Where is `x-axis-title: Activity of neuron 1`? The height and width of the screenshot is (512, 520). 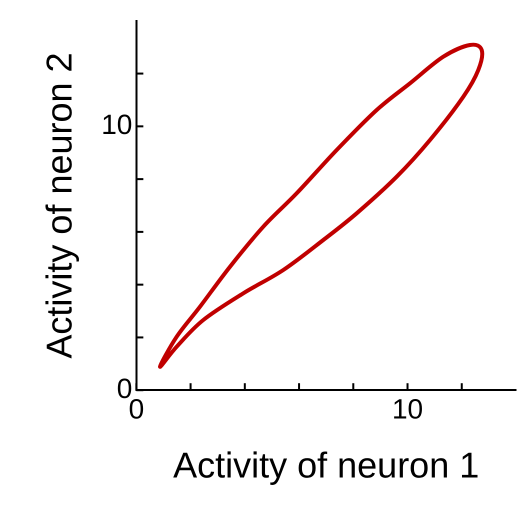
x-axis-title: Activity of neuron 1 is located at coordinates (326, 465).